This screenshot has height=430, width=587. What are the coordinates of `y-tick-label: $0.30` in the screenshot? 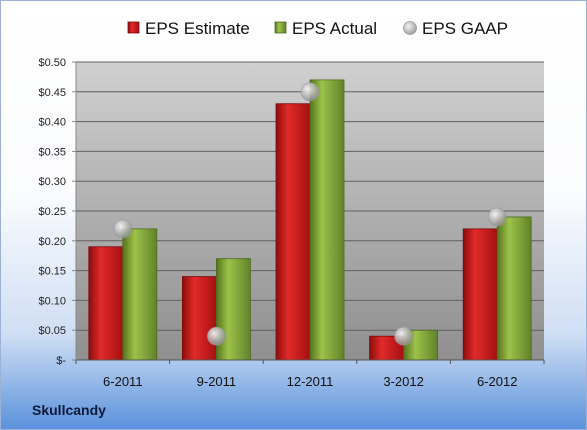 It's located at (52, 182).